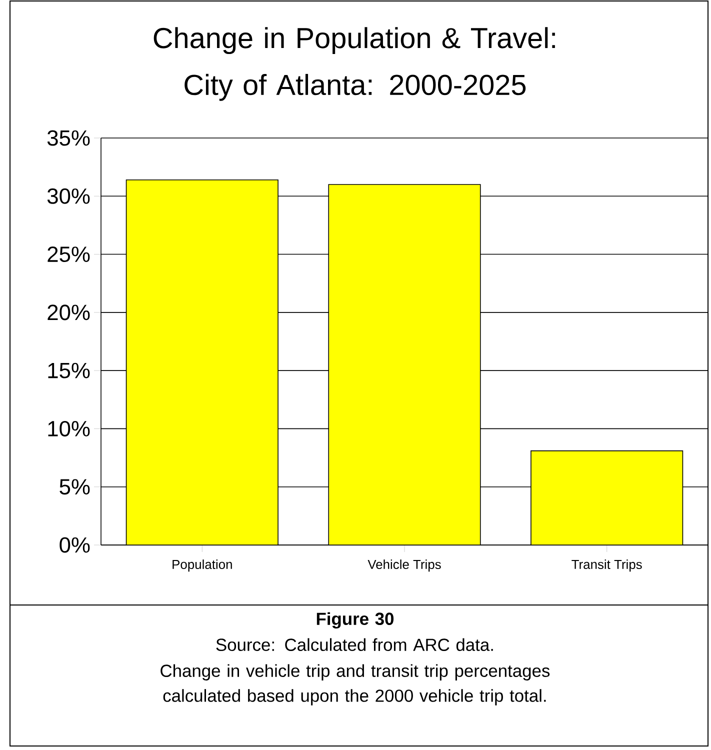 This screenshot has width=711, height=750. Describe the element at coordinates (355, 685) in the screenshot. I see `text: Change in vehicle trip and transit trip percentages calculated based upon the 2000 vehicle trip total.` at that location.